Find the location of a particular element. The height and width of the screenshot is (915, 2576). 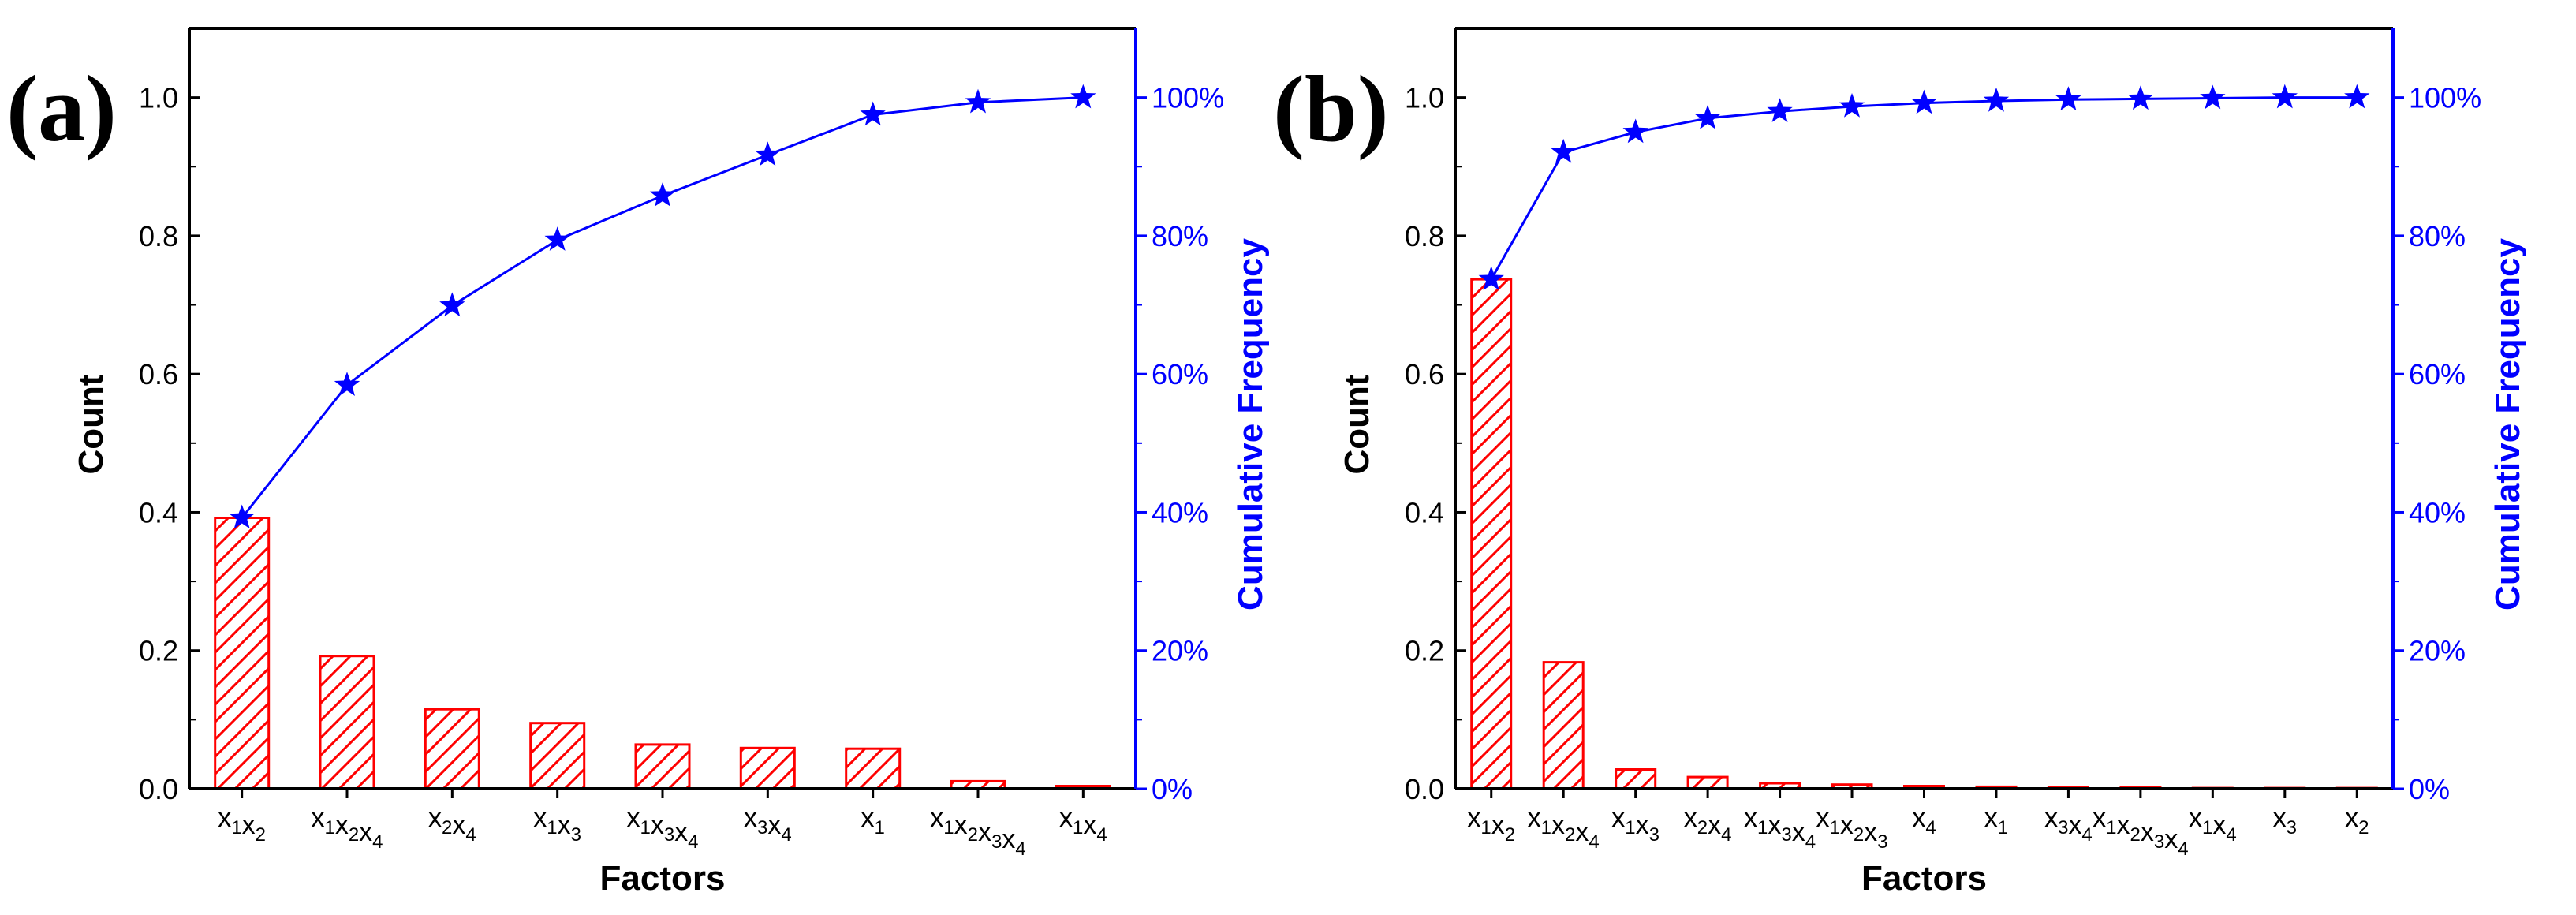

category-label: x3 is located at coordinates (2285, 821).